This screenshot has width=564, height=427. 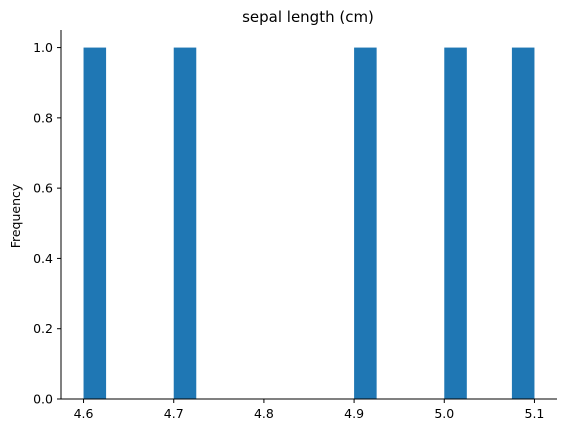 I want to click on y-ticks: 0.0 0.2 0.4 0.6 0.8 1.0, so click(x=47, y=223).